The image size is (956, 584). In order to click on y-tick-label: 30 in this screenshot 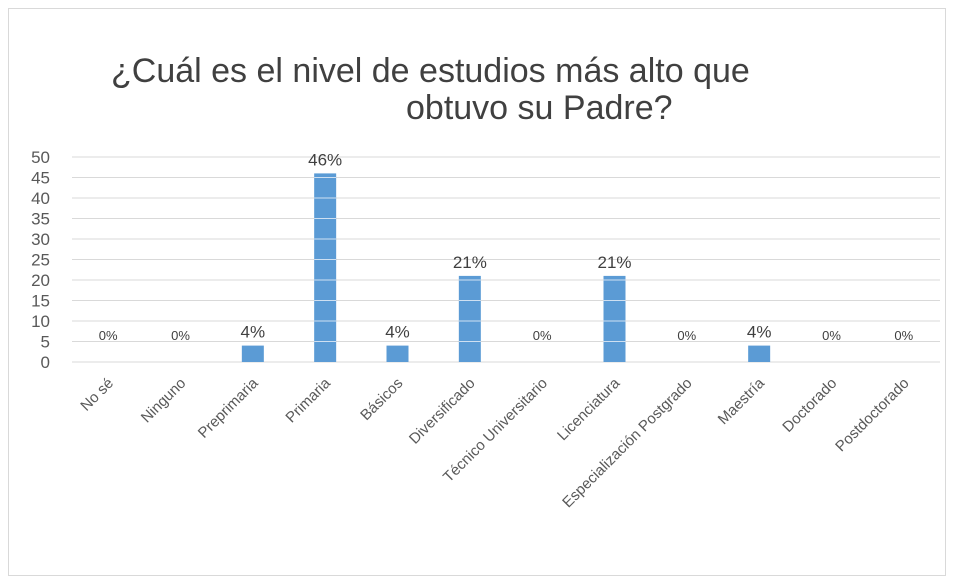, I will do `click(40, 239)`.